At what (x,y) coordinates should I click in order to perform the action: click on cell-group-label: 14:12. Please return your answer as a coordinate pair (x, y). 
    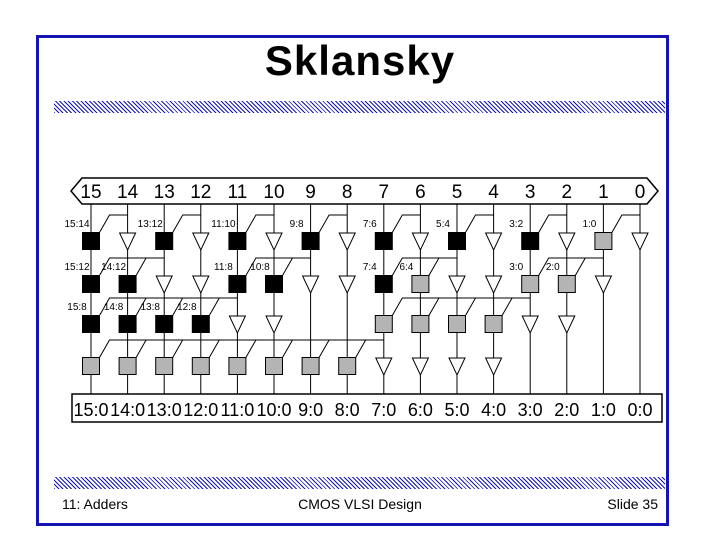
    Looking at the image, I should click on (113, 267).